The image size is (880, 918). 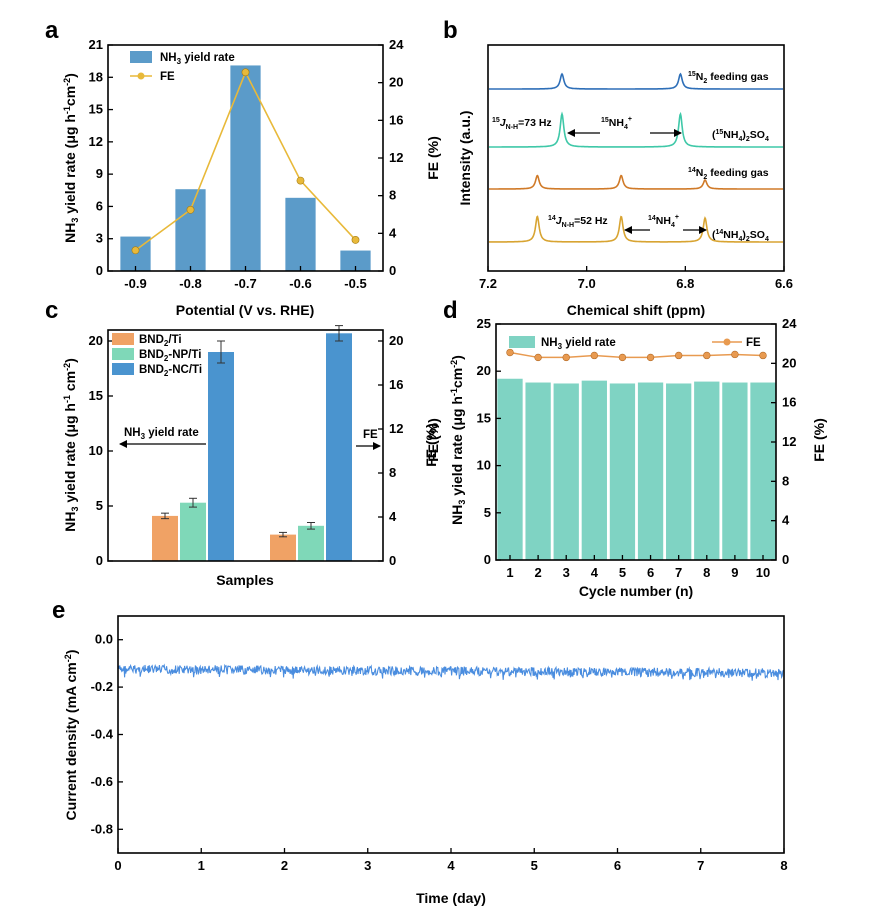 What do you see at coordinates (96, 109) in the screenshot?
I see `y-tick-a-5-label: 15` at bounding box center [96, 109].